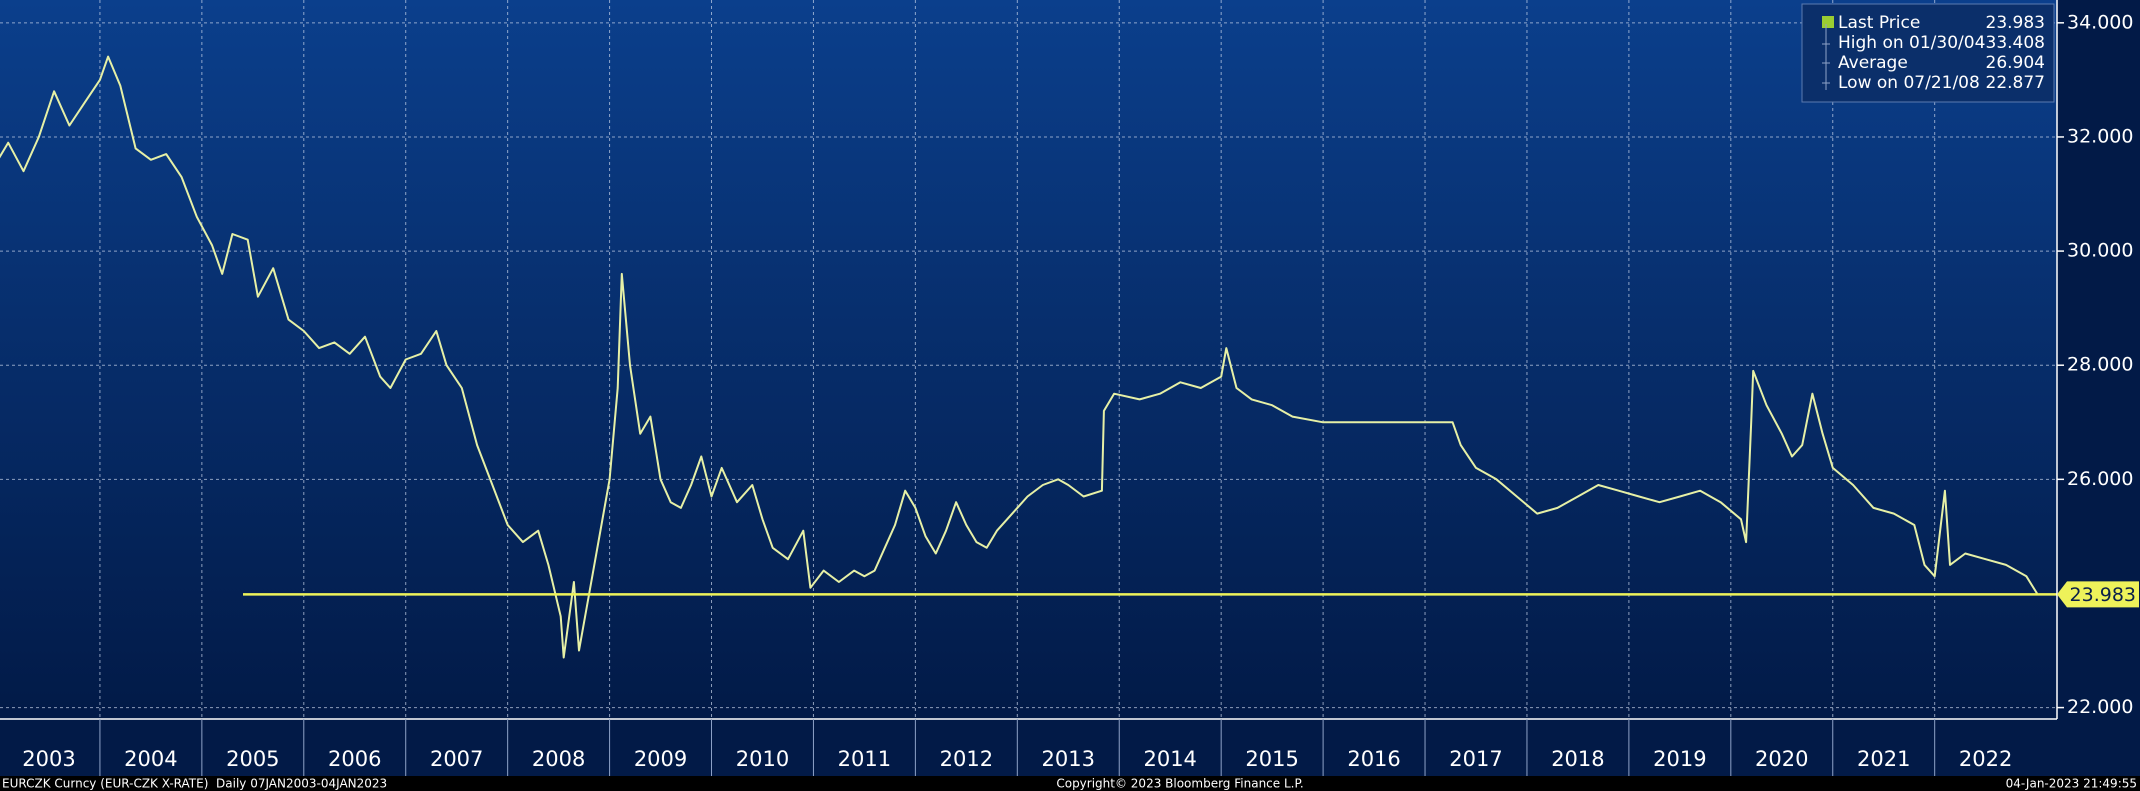 The width and height of the screenshot is (2140, 791). Describe the element at coordinates (456, 759) in the screenshot. I see `x-tick-label: 2007` at that location.